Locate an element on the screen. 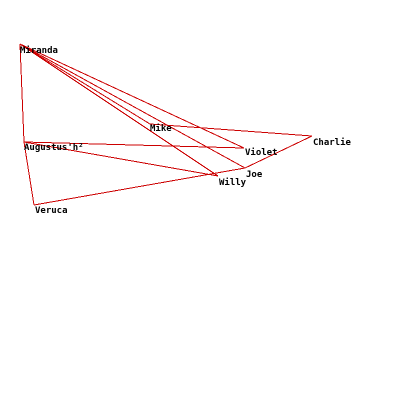 The image size is (400, 400). edge-miranda-mike is located at coordinates (85, 84).